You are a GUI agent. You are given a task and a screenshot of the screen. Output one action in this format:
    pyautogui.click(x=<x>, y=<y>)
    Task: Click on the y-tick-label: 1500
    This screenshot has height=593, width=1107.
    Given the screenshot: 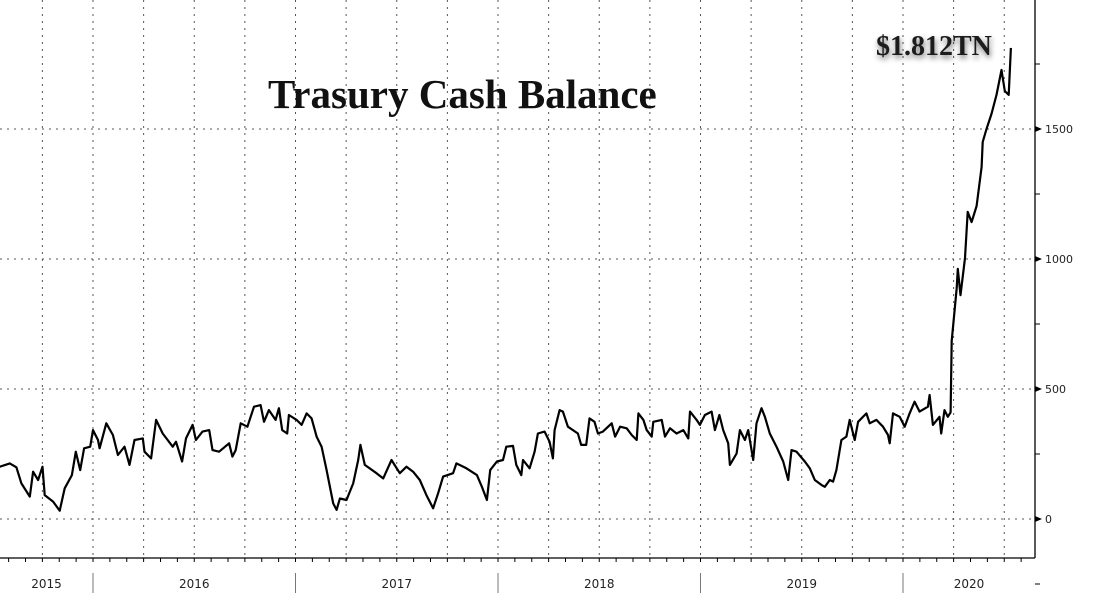 What is the action you would take?
    pyautogui.click(x=1059, y=129)
    